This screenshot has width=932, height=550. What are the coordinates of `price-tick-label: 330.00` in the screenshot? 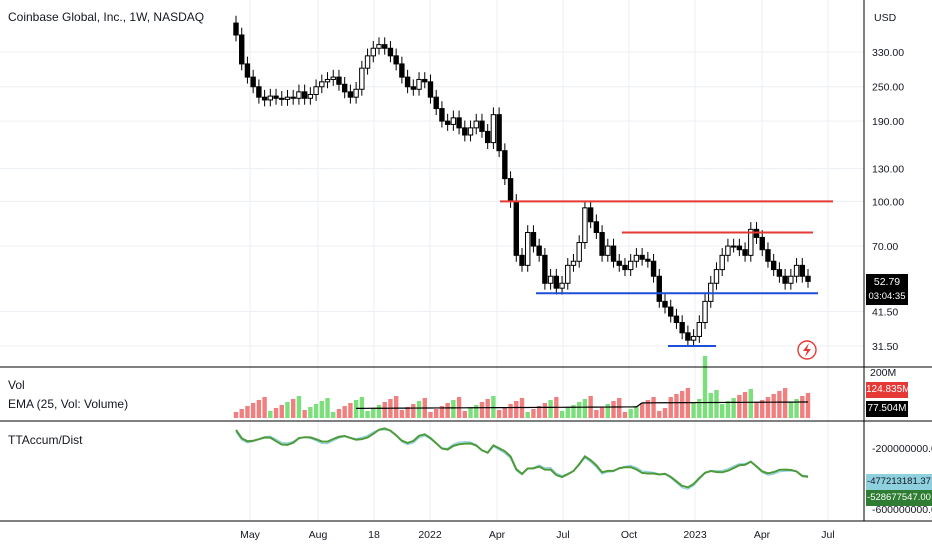 It's located at (888, 53).